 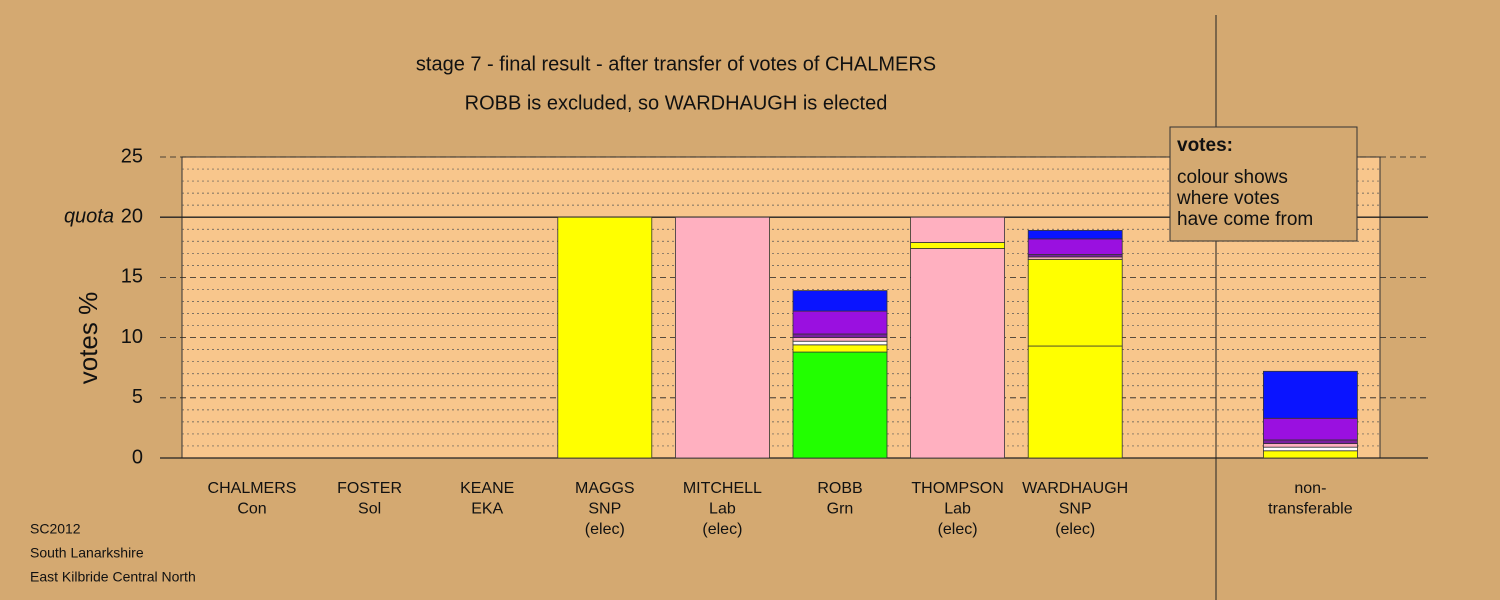 What do you see at coordinates (839, 488) in the screenshot?
I see `x-tick-label: ROBB` at bounding box center [839, 488].